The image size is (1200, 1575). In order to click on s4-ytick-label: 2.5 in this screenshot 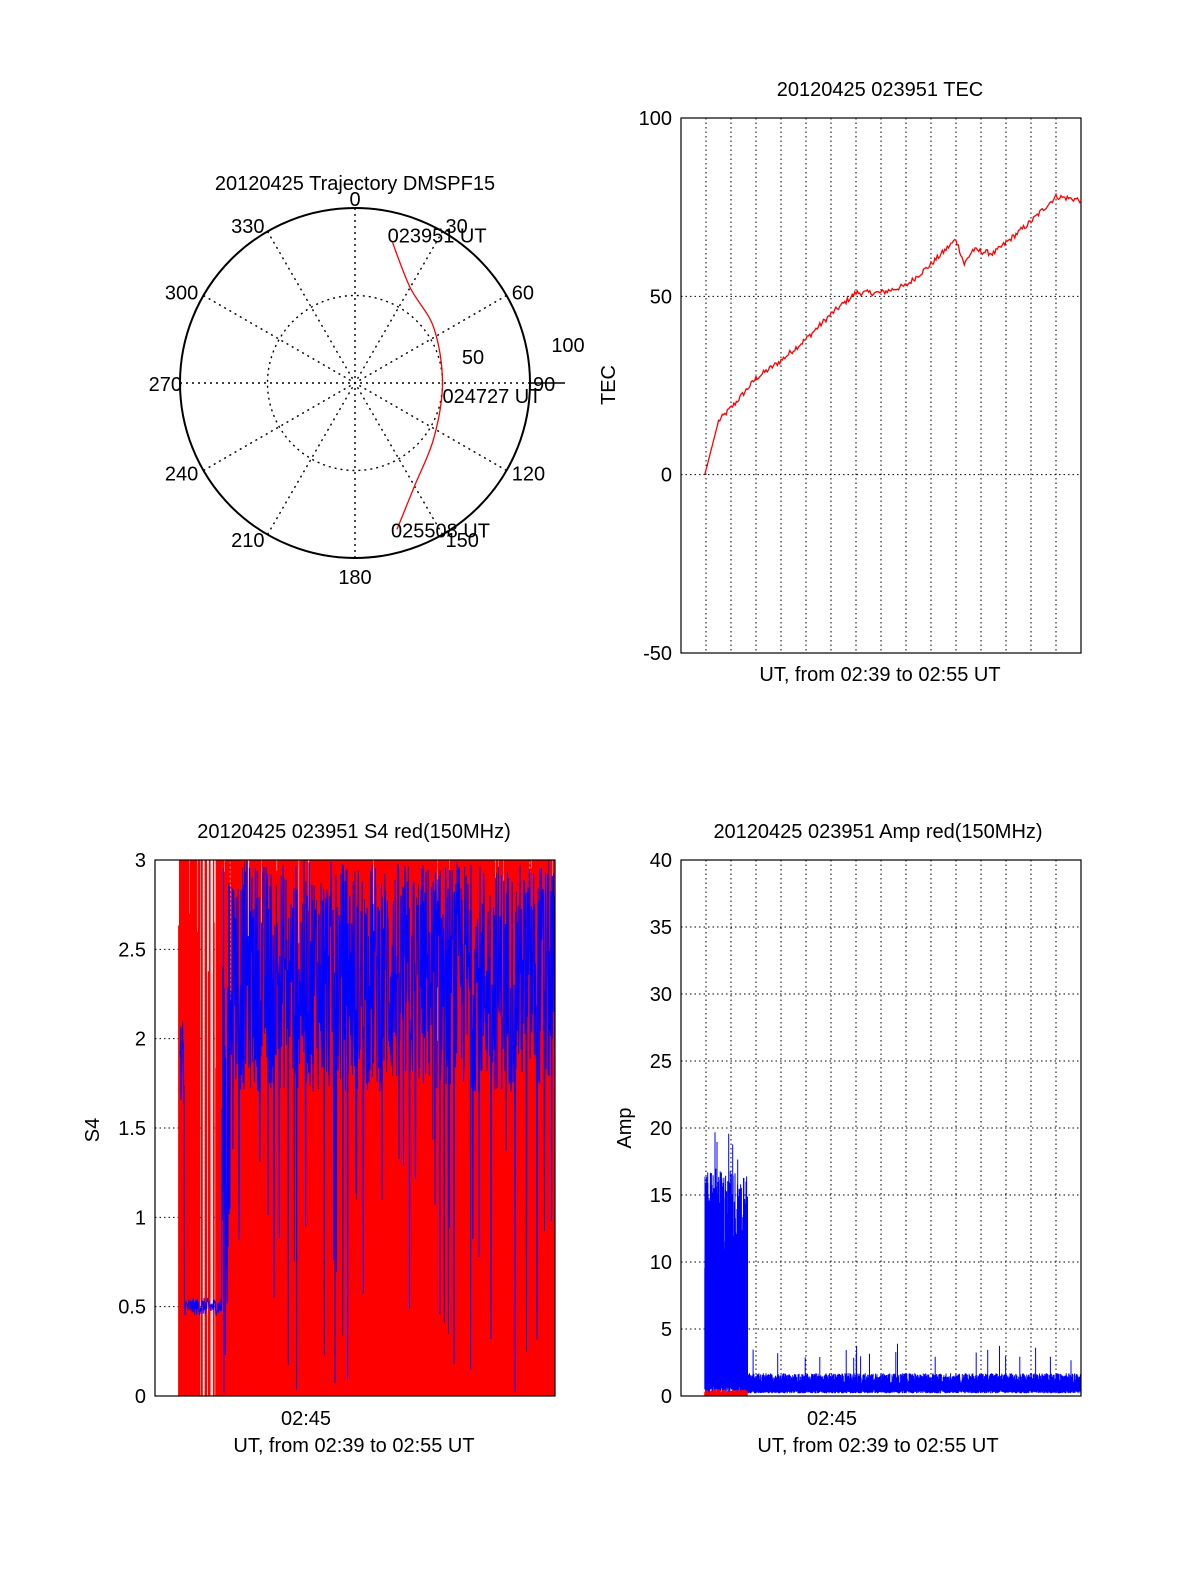, I will do `click(132, 950)`.